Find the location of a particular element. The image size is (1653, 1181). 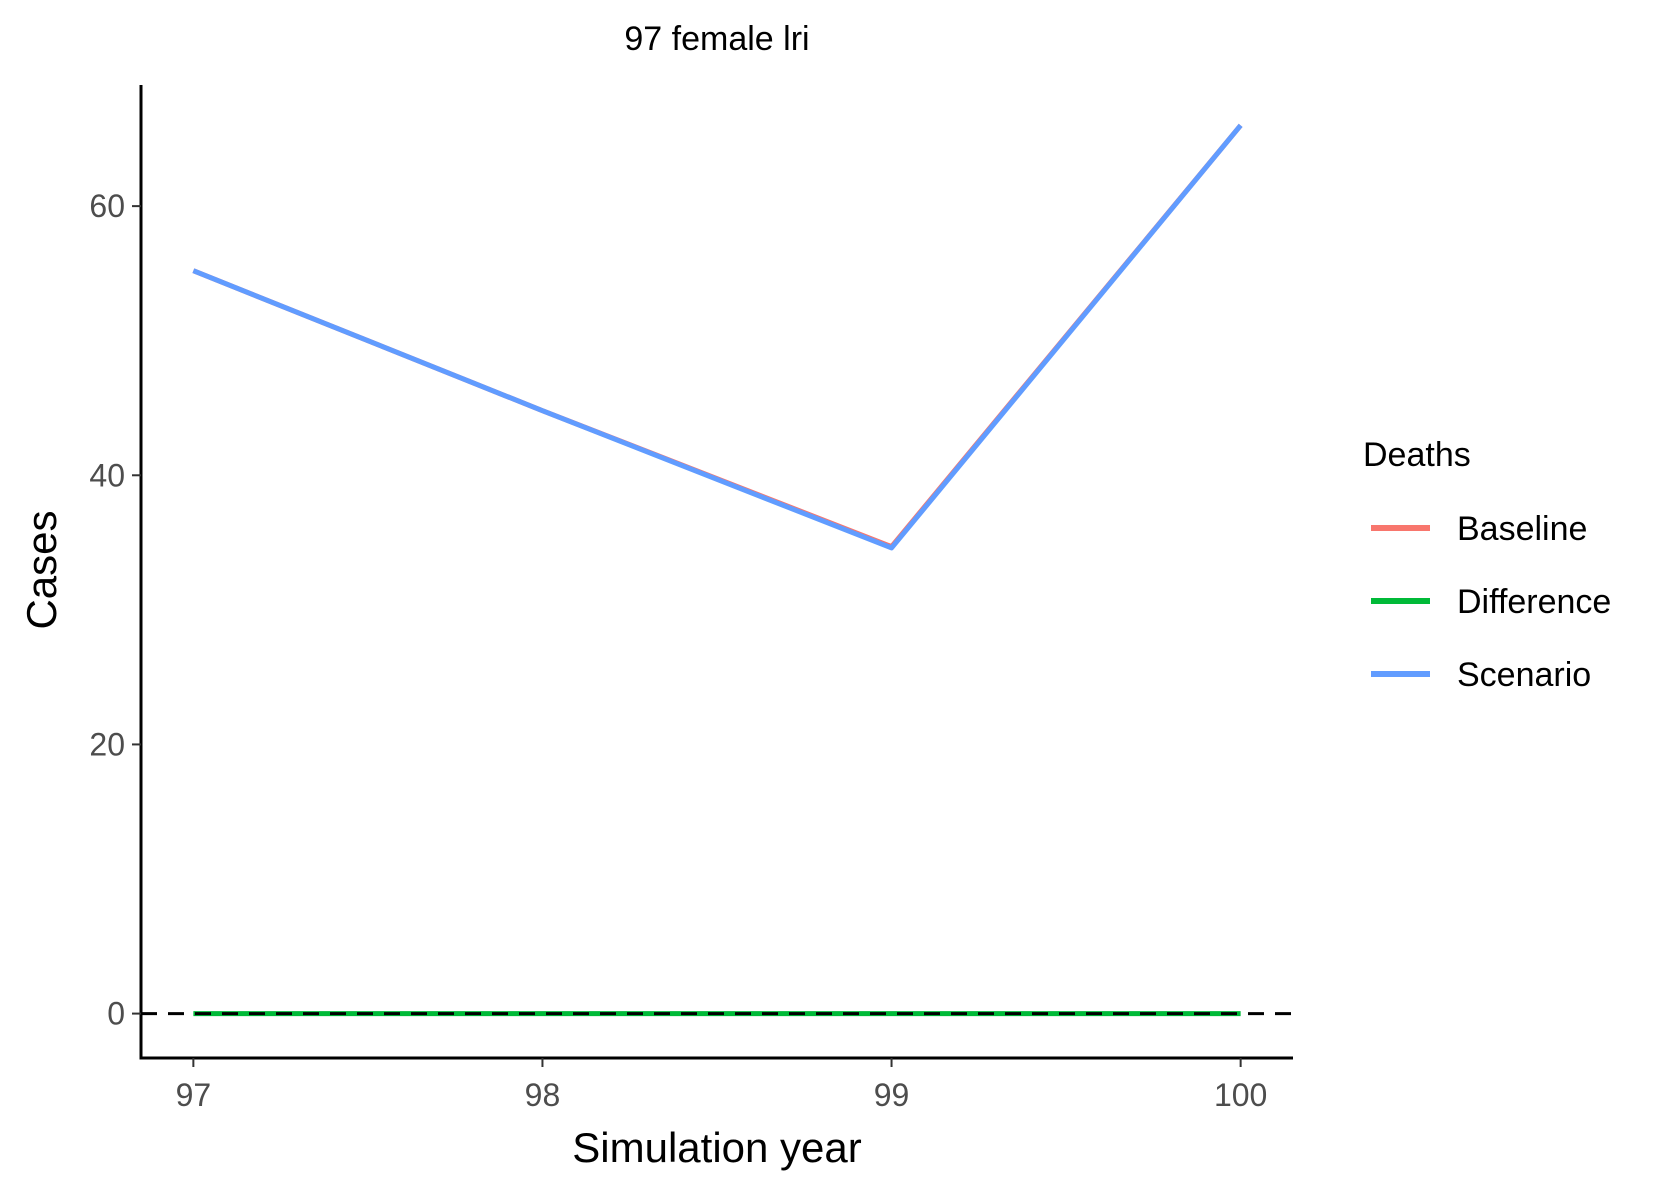

legend-label-difference: Difference is located at coordinates (1534, 602).